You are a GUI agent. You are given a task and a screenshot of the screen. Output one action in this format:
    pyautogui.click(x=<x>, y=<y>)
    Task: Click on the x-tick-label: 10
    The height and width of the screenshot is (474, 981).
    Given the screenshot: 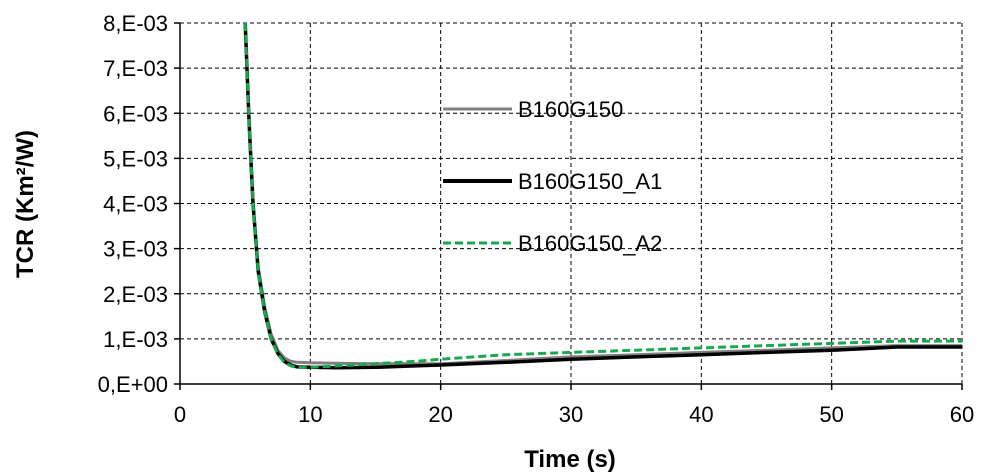 What is the action you would take?
    pyautogui.click(x=310, y=414)
    